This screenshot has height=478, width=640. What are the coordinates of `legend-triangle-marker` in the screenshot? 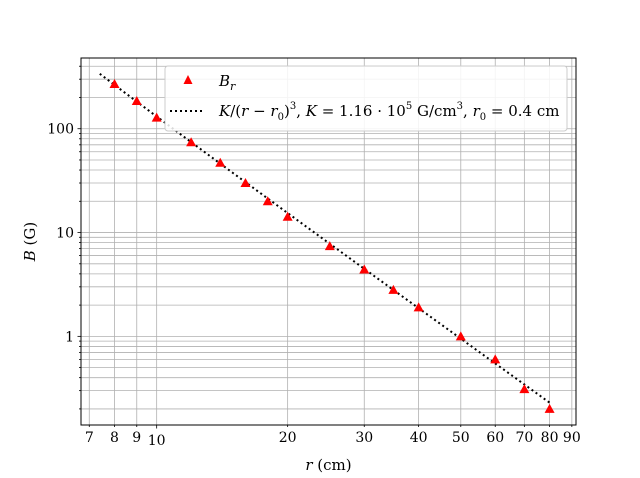 It's located at (188, 79).